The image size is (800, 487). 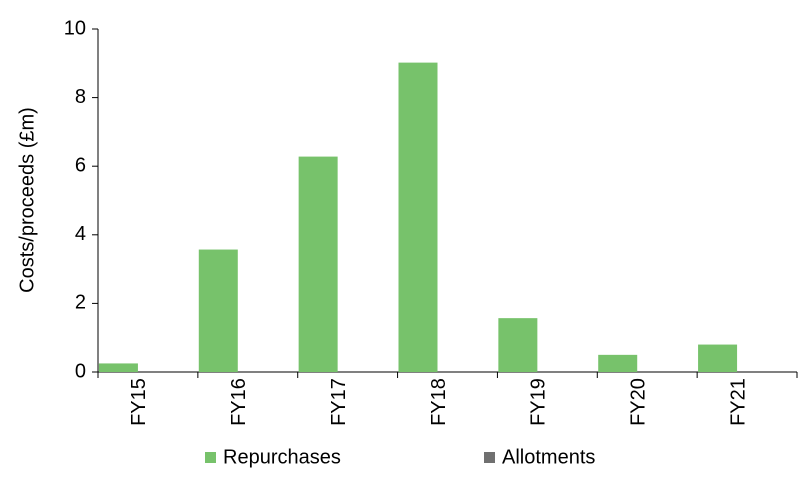 What do you see at coordinates (27, 200) in the screenshot?
I see `y-axis-title: Costs/proceeds (£m)` at bounding box center [27, 200].